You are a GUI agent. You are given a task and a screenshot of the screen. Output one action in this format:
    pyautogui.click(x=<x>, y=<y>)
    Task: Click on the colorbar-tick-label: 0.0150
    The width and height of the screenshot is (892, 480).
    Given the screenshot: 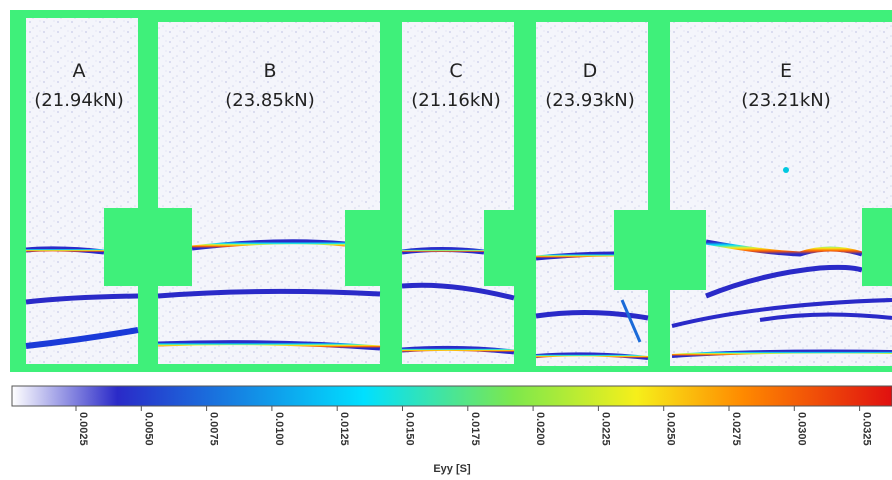 What is the action you would take?
    pyautogui.click(x=410, y=429)
    